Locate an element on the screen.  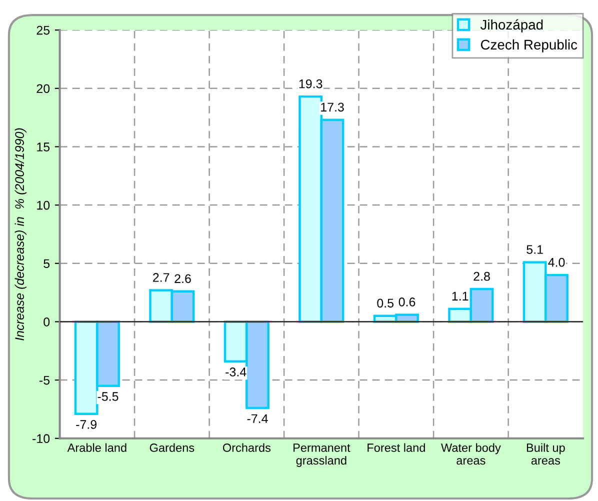
data-label: 2.8 is located at coordinates (482, 276).